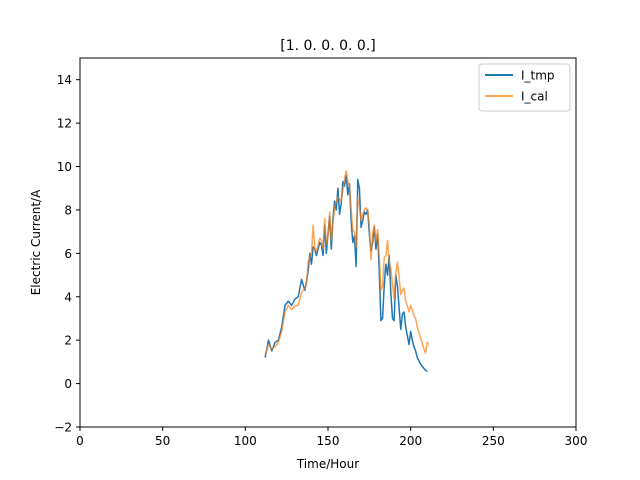 This screenshot has height=480, width=640. Describe the element at coordinates (245, 441) in the screenshot. I see `x-tick-label: 100` at that location.